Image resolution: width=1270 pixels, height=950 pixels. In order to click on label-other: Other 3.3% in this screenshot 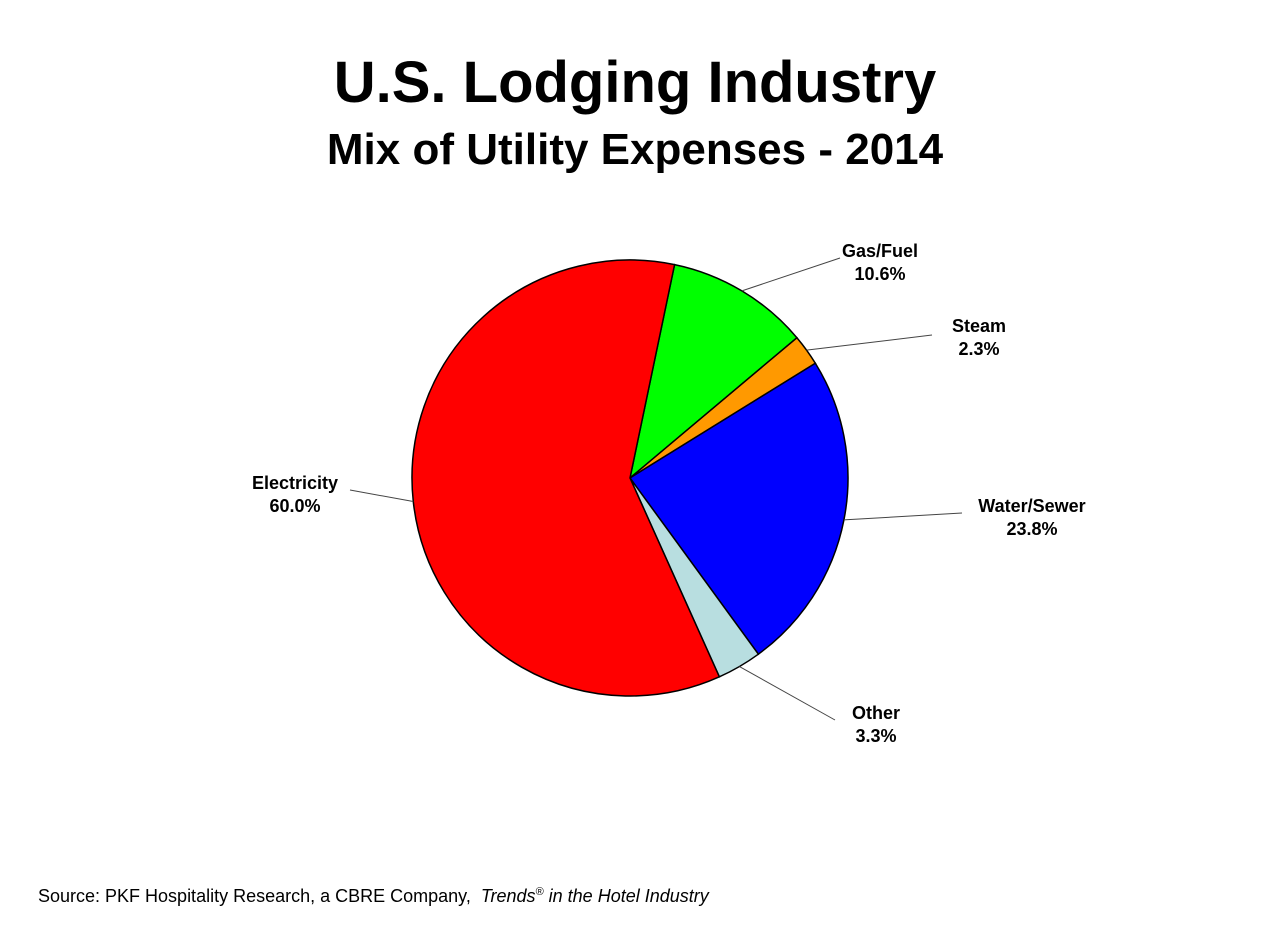, I will do `click(875, 724)`.